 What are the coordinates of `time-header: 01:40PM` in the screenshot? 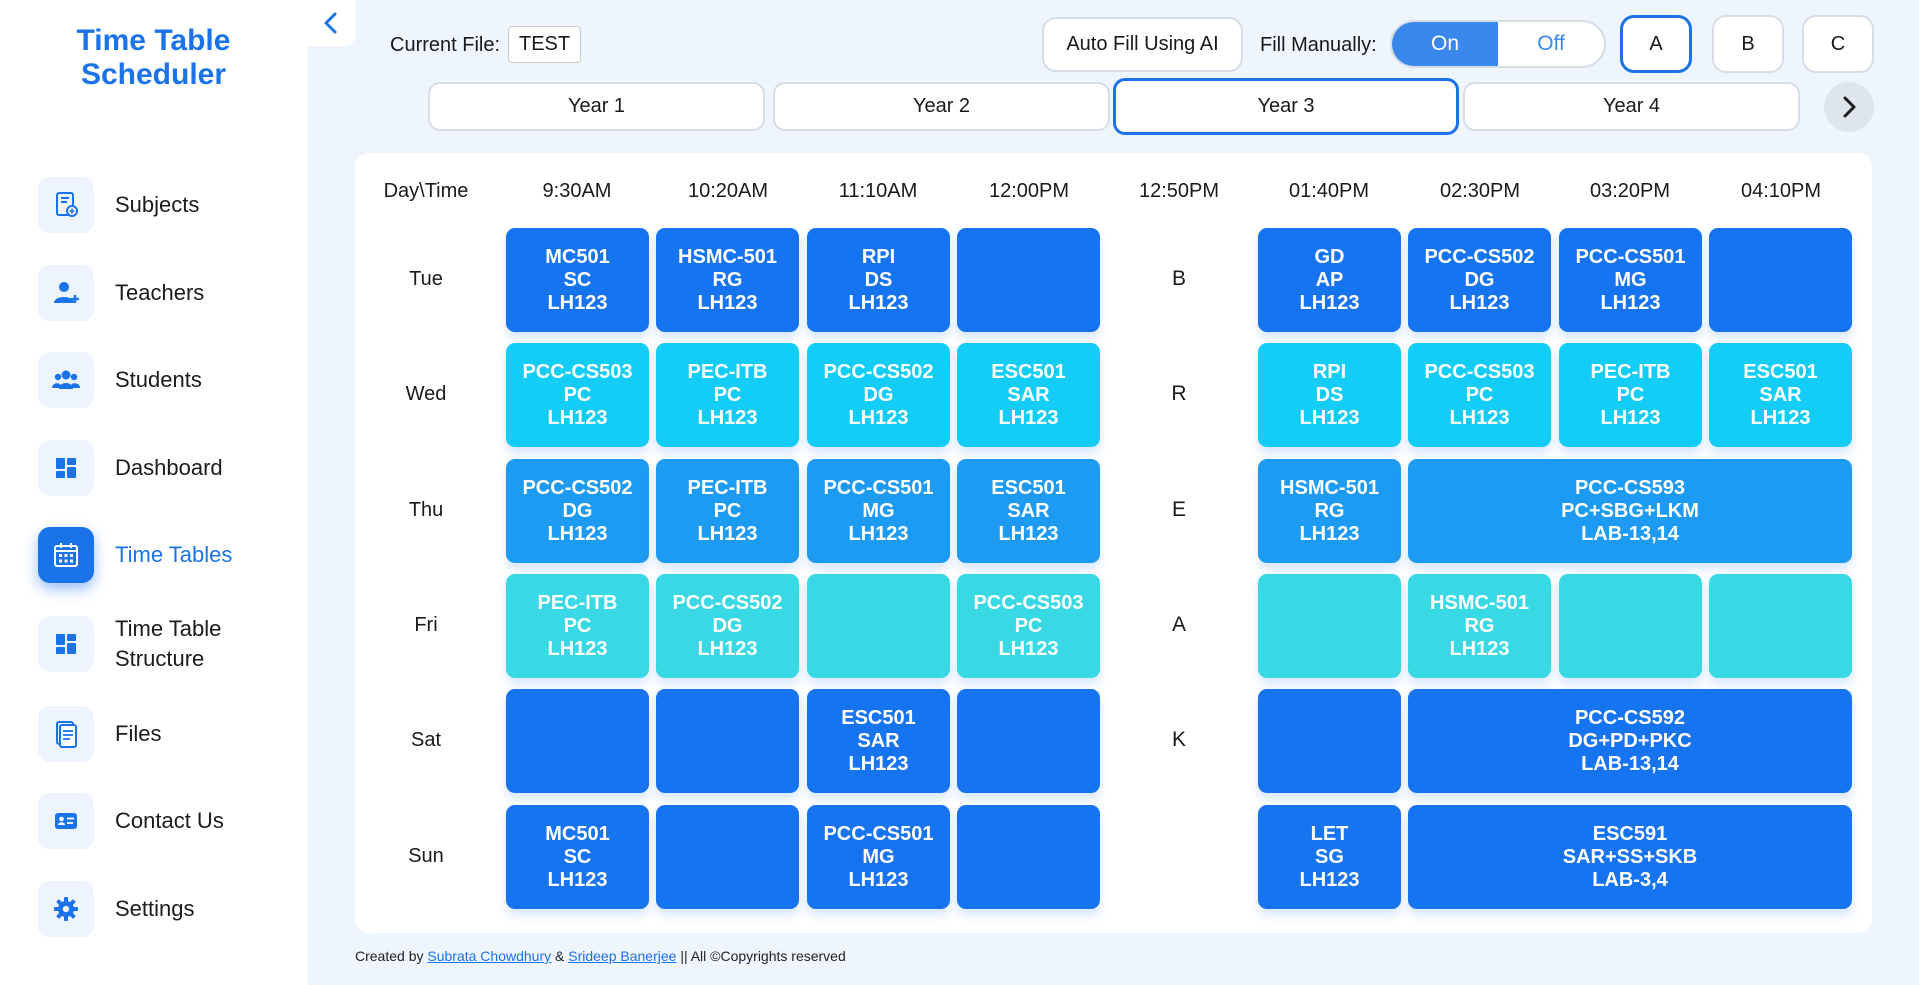 It's located at (1329, 190).